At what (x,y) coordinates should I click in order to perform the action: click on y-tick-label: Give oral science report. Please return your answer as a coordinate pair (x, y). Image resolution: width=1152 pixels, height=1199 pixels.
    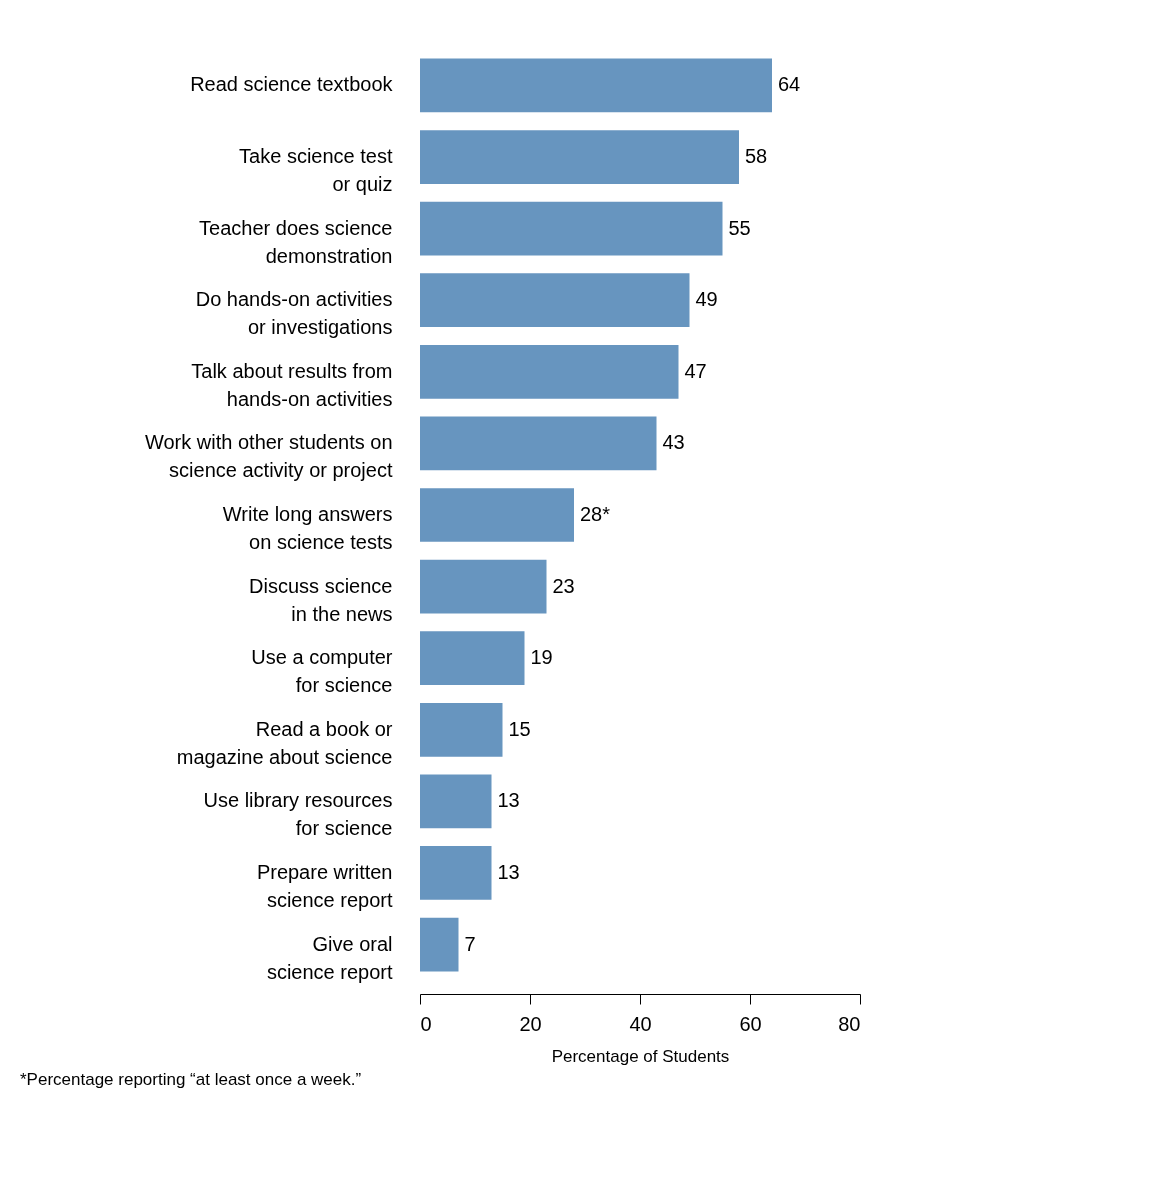
    Looking at the image, I should click on (329, 957).